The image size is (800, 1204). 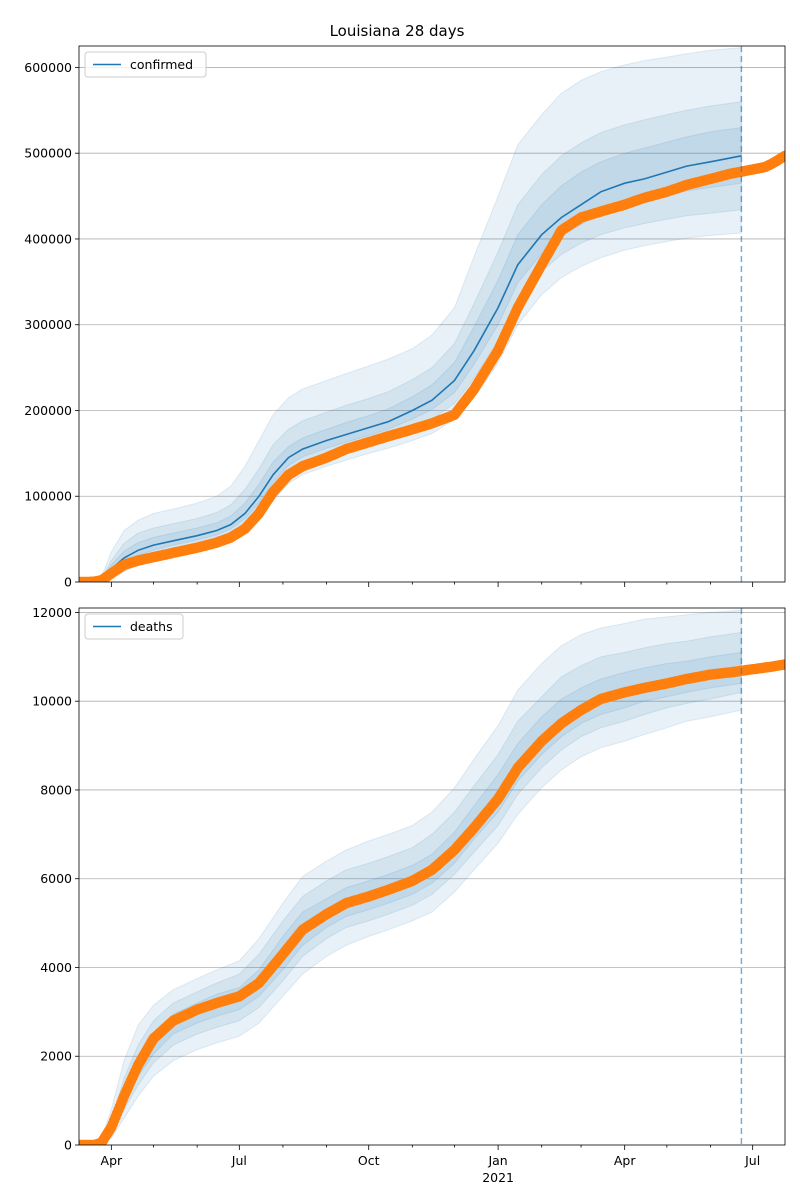 I want to click on legend-label: deaths, so click(x=151, y=626).